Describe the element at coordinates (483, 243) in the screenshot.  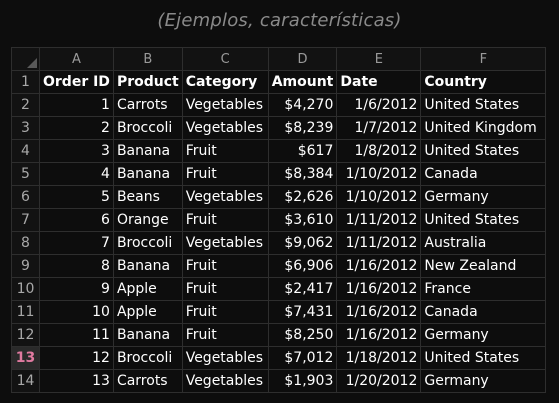
I see `cell-country: Australia` at that location.